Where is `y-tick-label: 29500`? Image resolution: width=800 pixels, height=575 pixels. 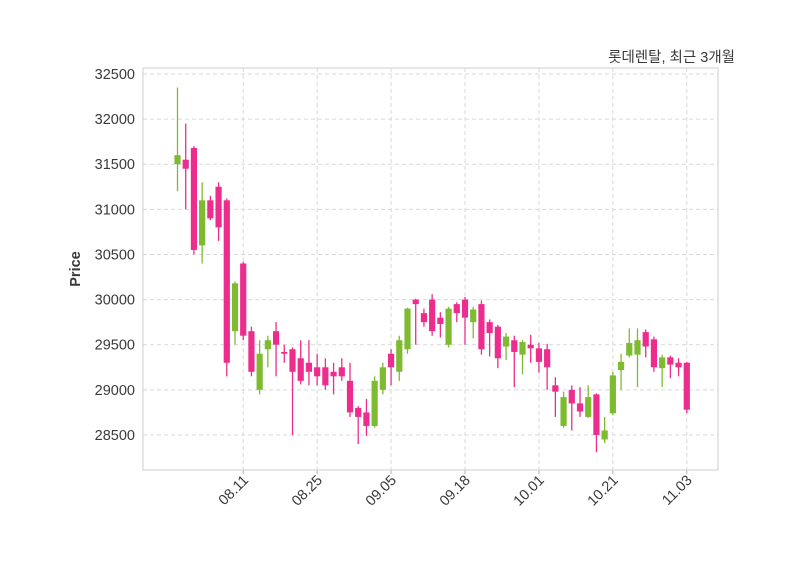
y-tick-label: 29500 is located at coordinates (115, 346).